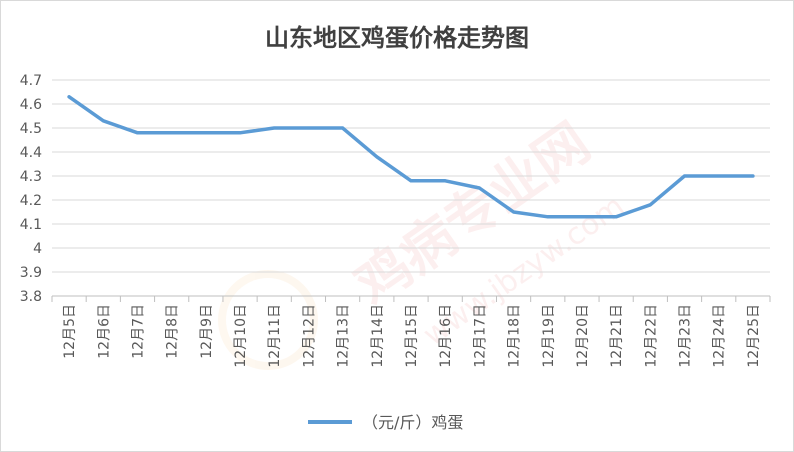  Describe the element at coordinates (31, 201) in the screenshot. I see `y-tick-label: 4.2` at that location.